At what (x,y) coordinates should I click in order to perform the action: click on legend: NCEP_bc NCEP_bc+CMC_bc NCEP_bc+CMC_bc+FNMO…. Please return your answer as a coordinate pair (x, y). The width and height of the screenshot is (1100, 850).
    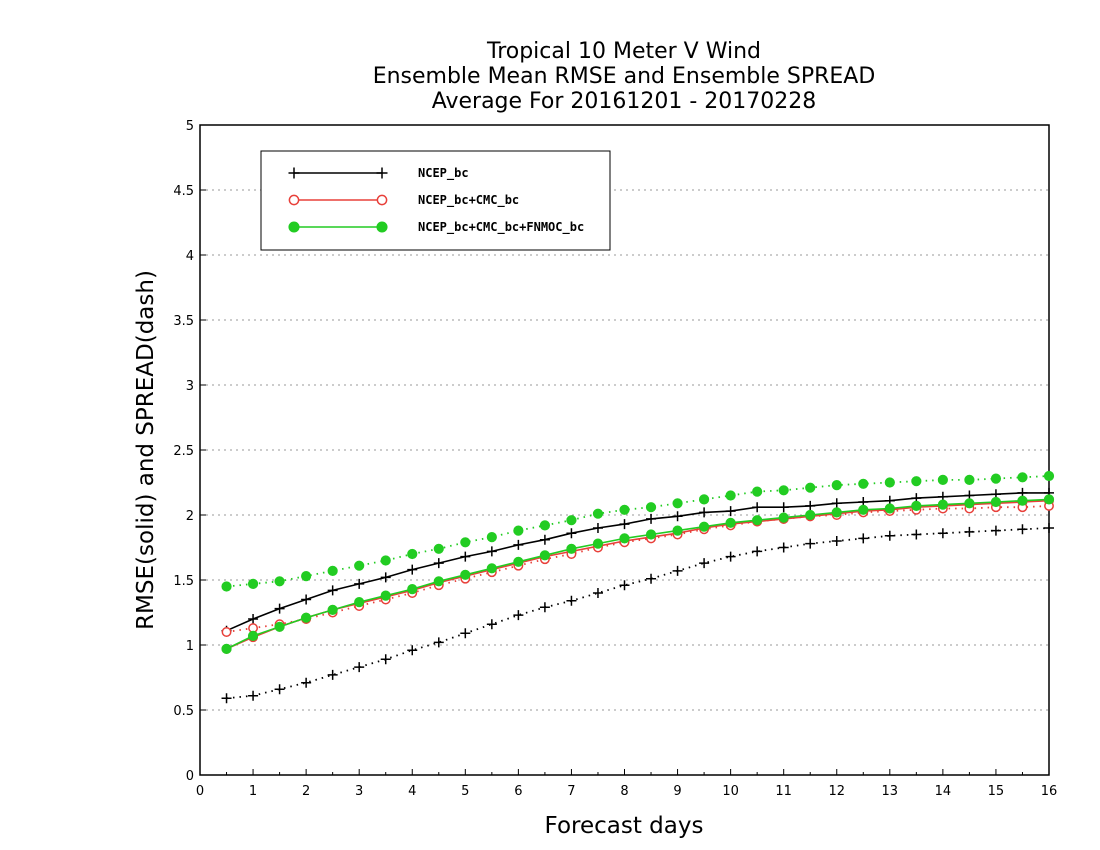
    Looking at the image, I should click on (435, 200).